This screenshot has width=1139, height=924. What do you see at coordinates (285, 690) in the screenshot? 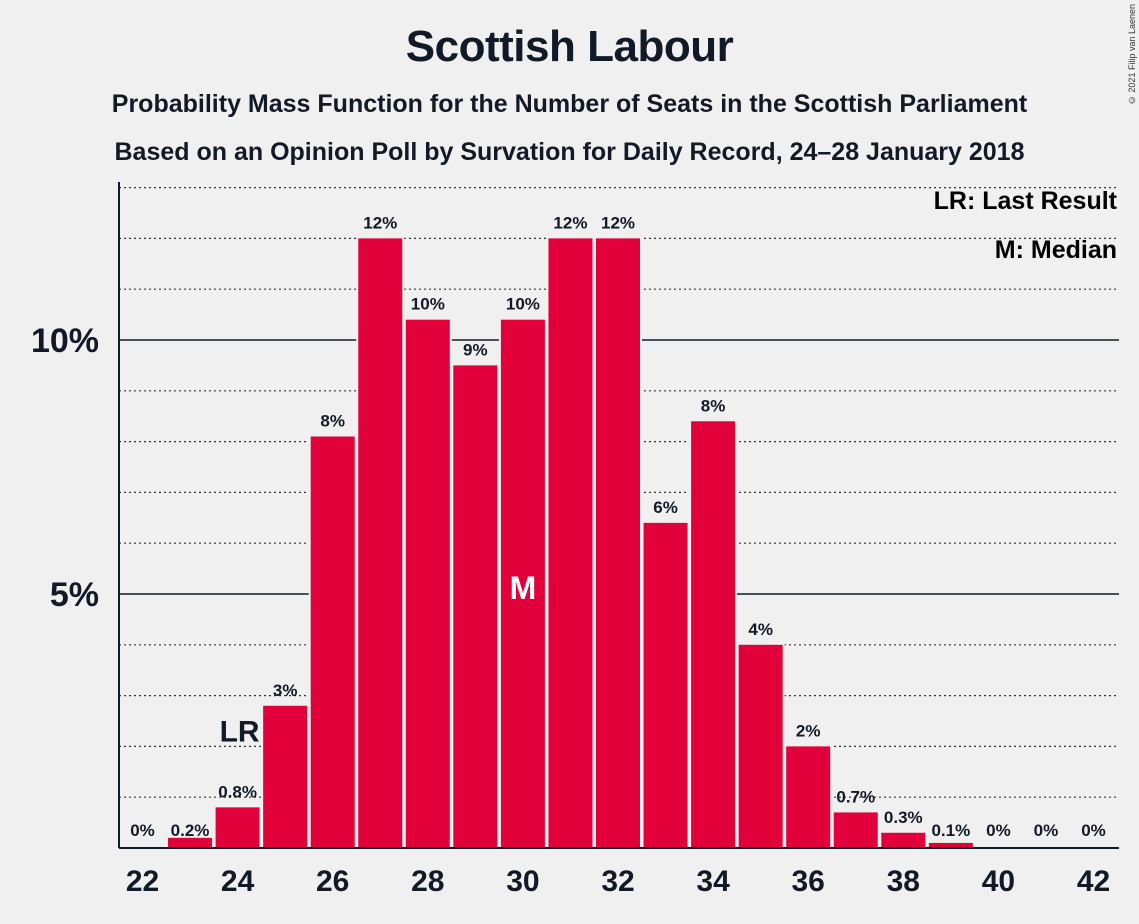
I see `data-label-25: 3%` at bounding box center [285, 690].